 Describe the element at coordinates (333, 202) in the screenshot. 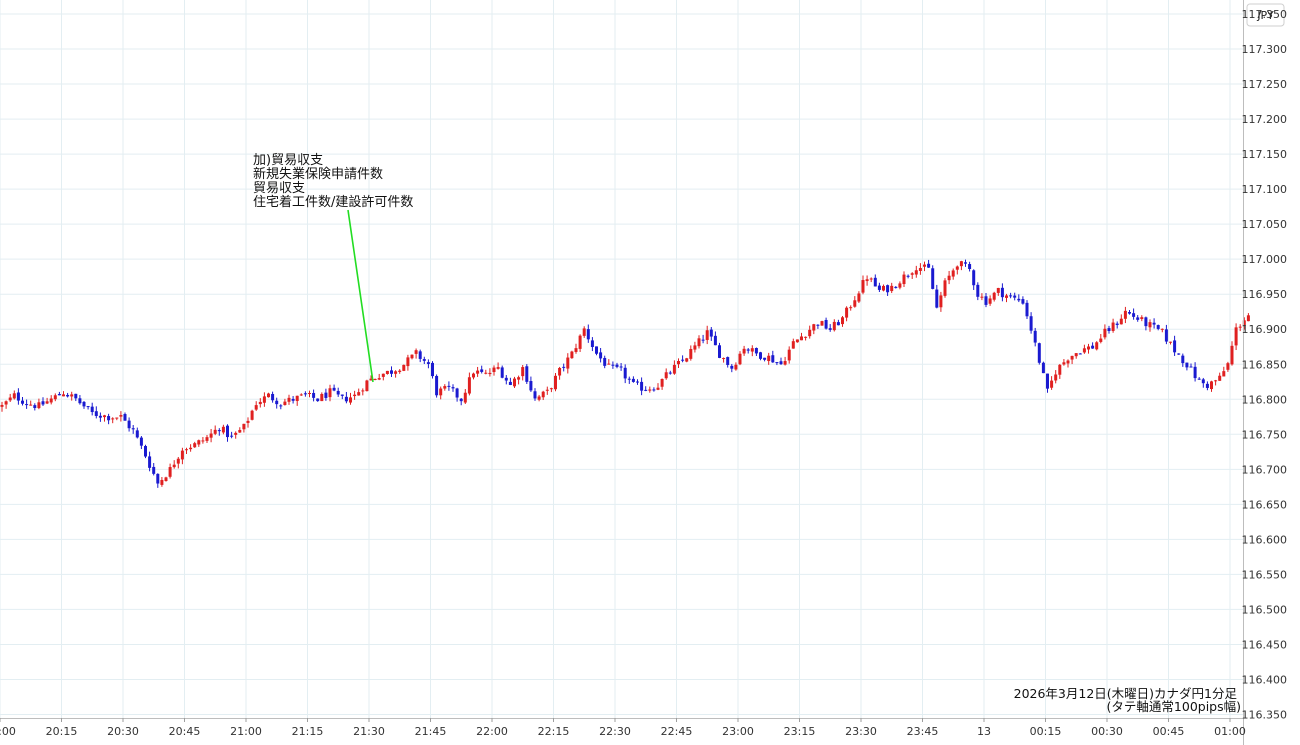

I see `annotation-line-4: 住宅着工件数/建設許可件数` at that location.